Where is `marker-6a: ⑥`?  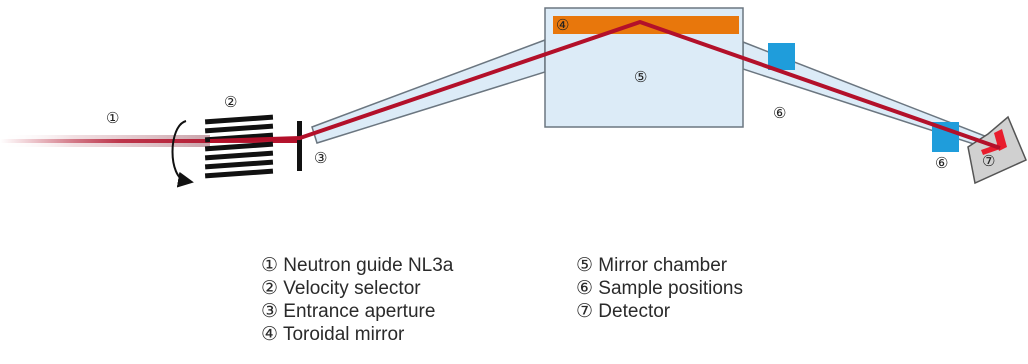 marker-6a: ⑥ is located at coordinates (779, 113).